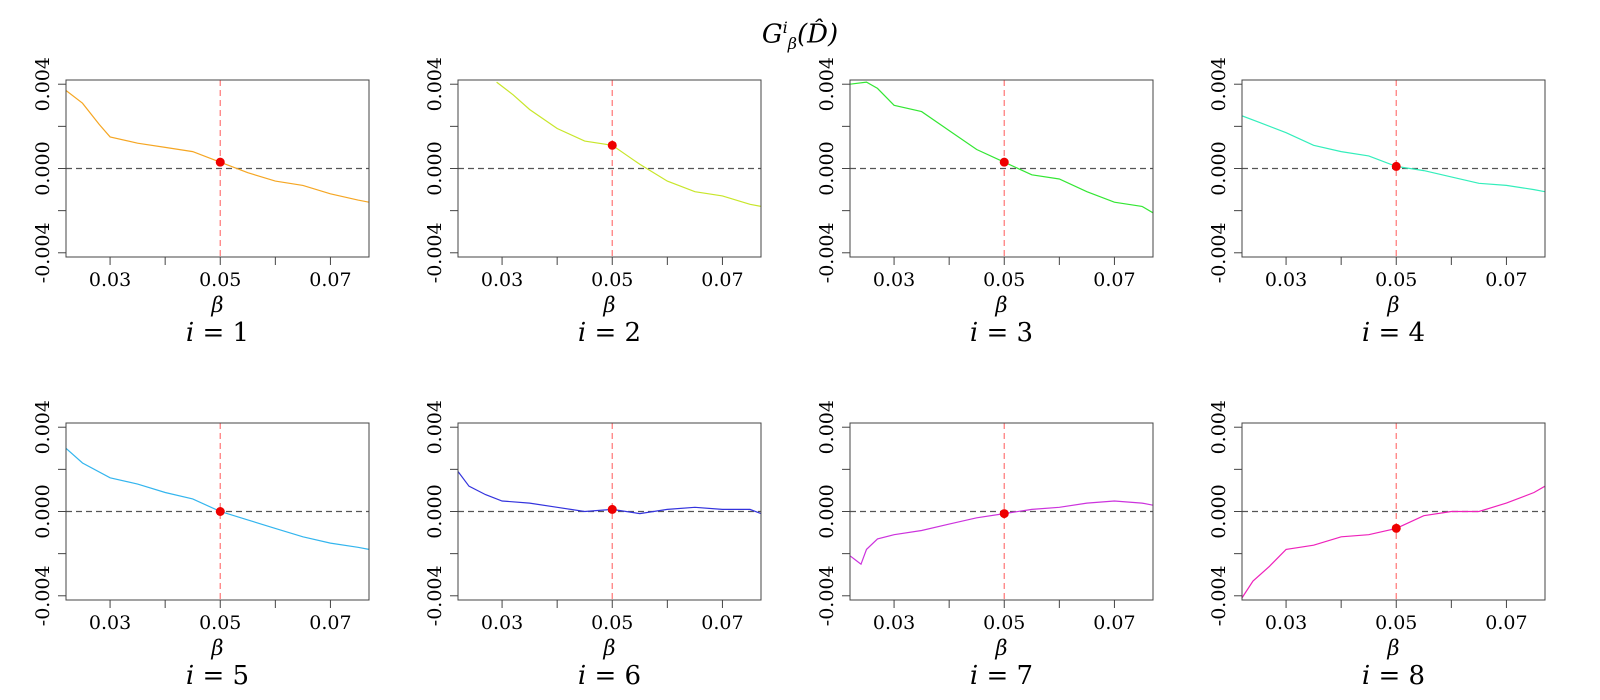  Describe the element at coordinates (1393, 676) in the screenshot. I see `panel-caption: i = 8` at that location.